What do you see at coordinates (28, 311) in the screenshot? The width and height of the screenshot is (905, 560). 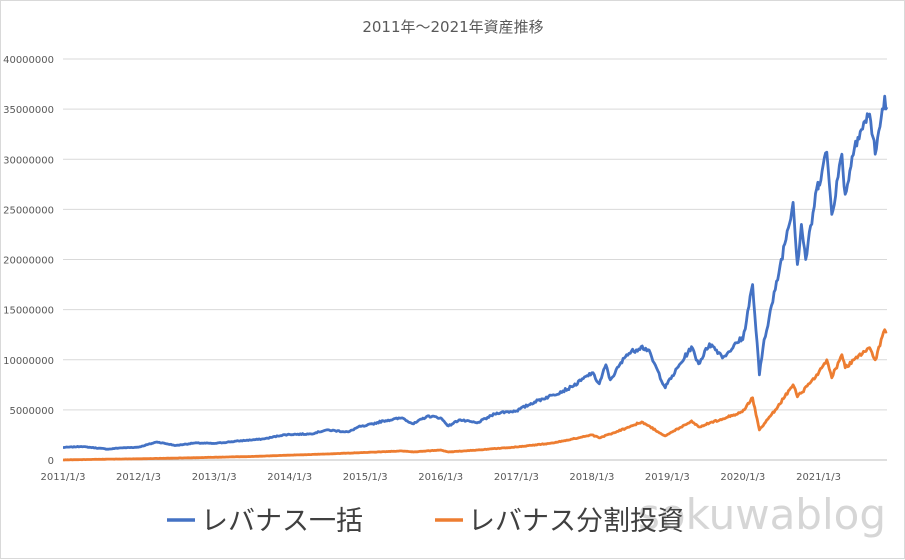 I see `y-tick-label: 15000000` at bounding box center [28, 311].